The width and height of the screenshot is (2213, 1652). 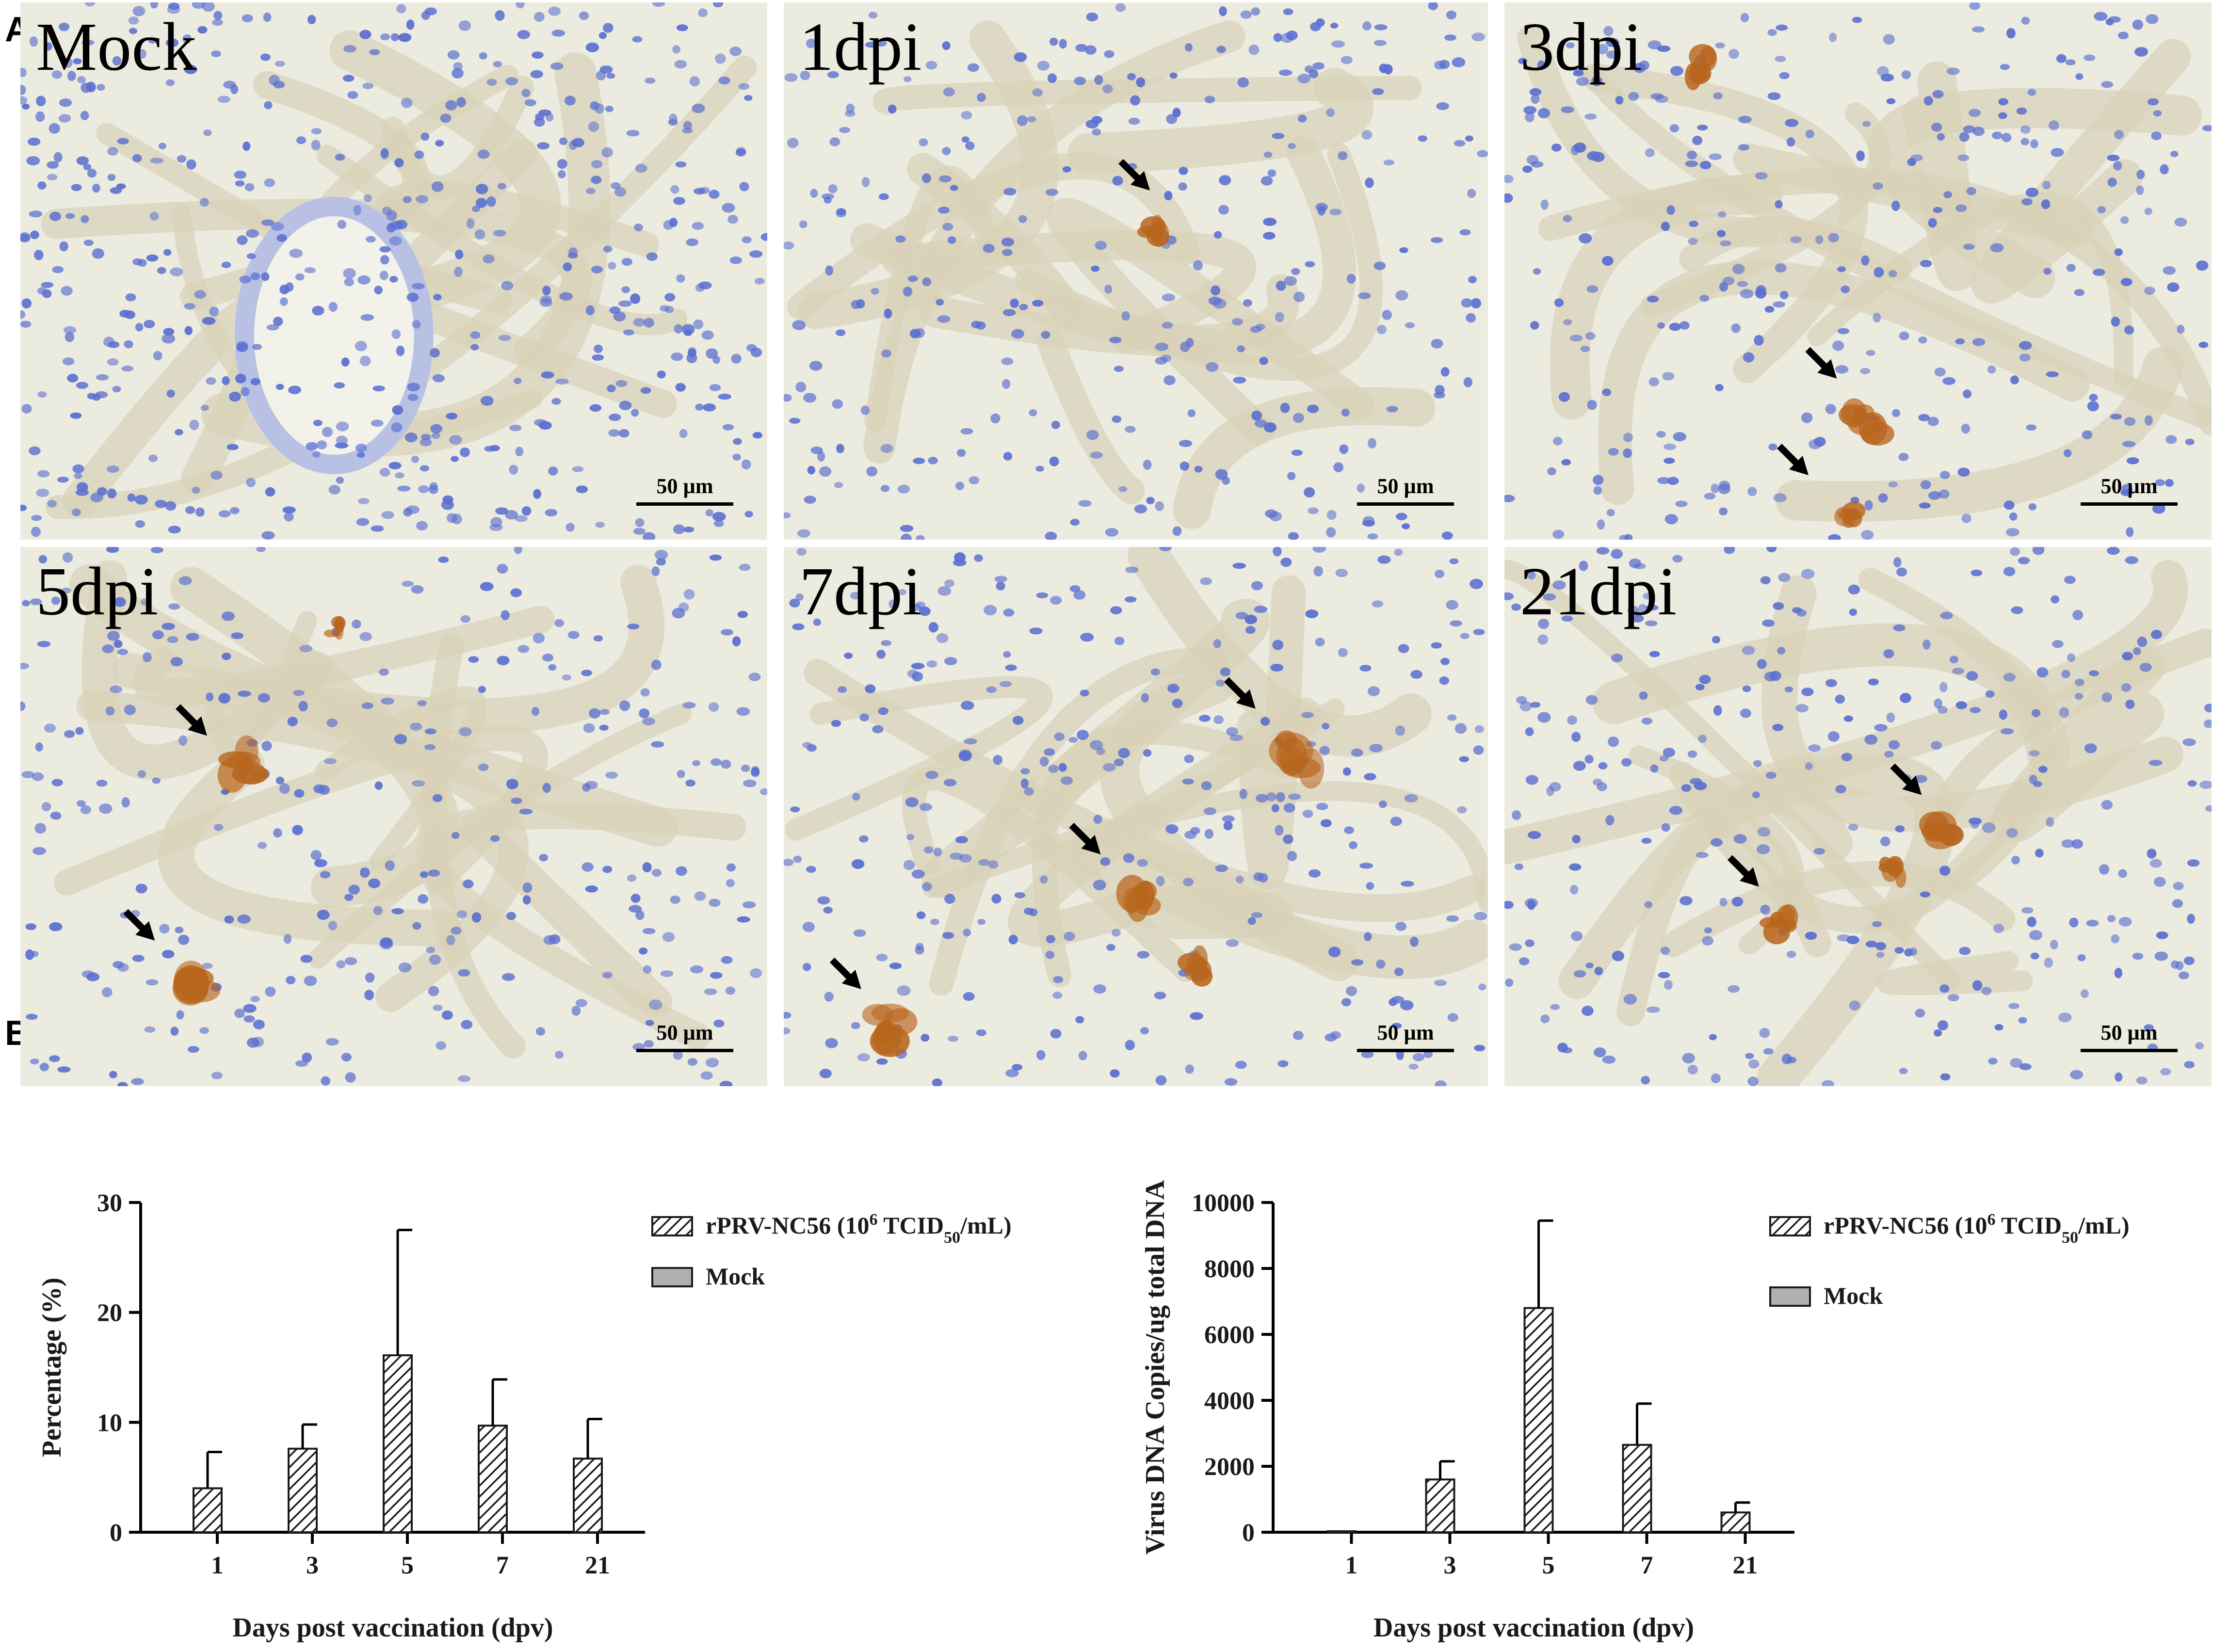 What do you see at coordinates (1723, 918) in the screenshot?
I see `tissue-septum` at bounding box center [1723, 918].